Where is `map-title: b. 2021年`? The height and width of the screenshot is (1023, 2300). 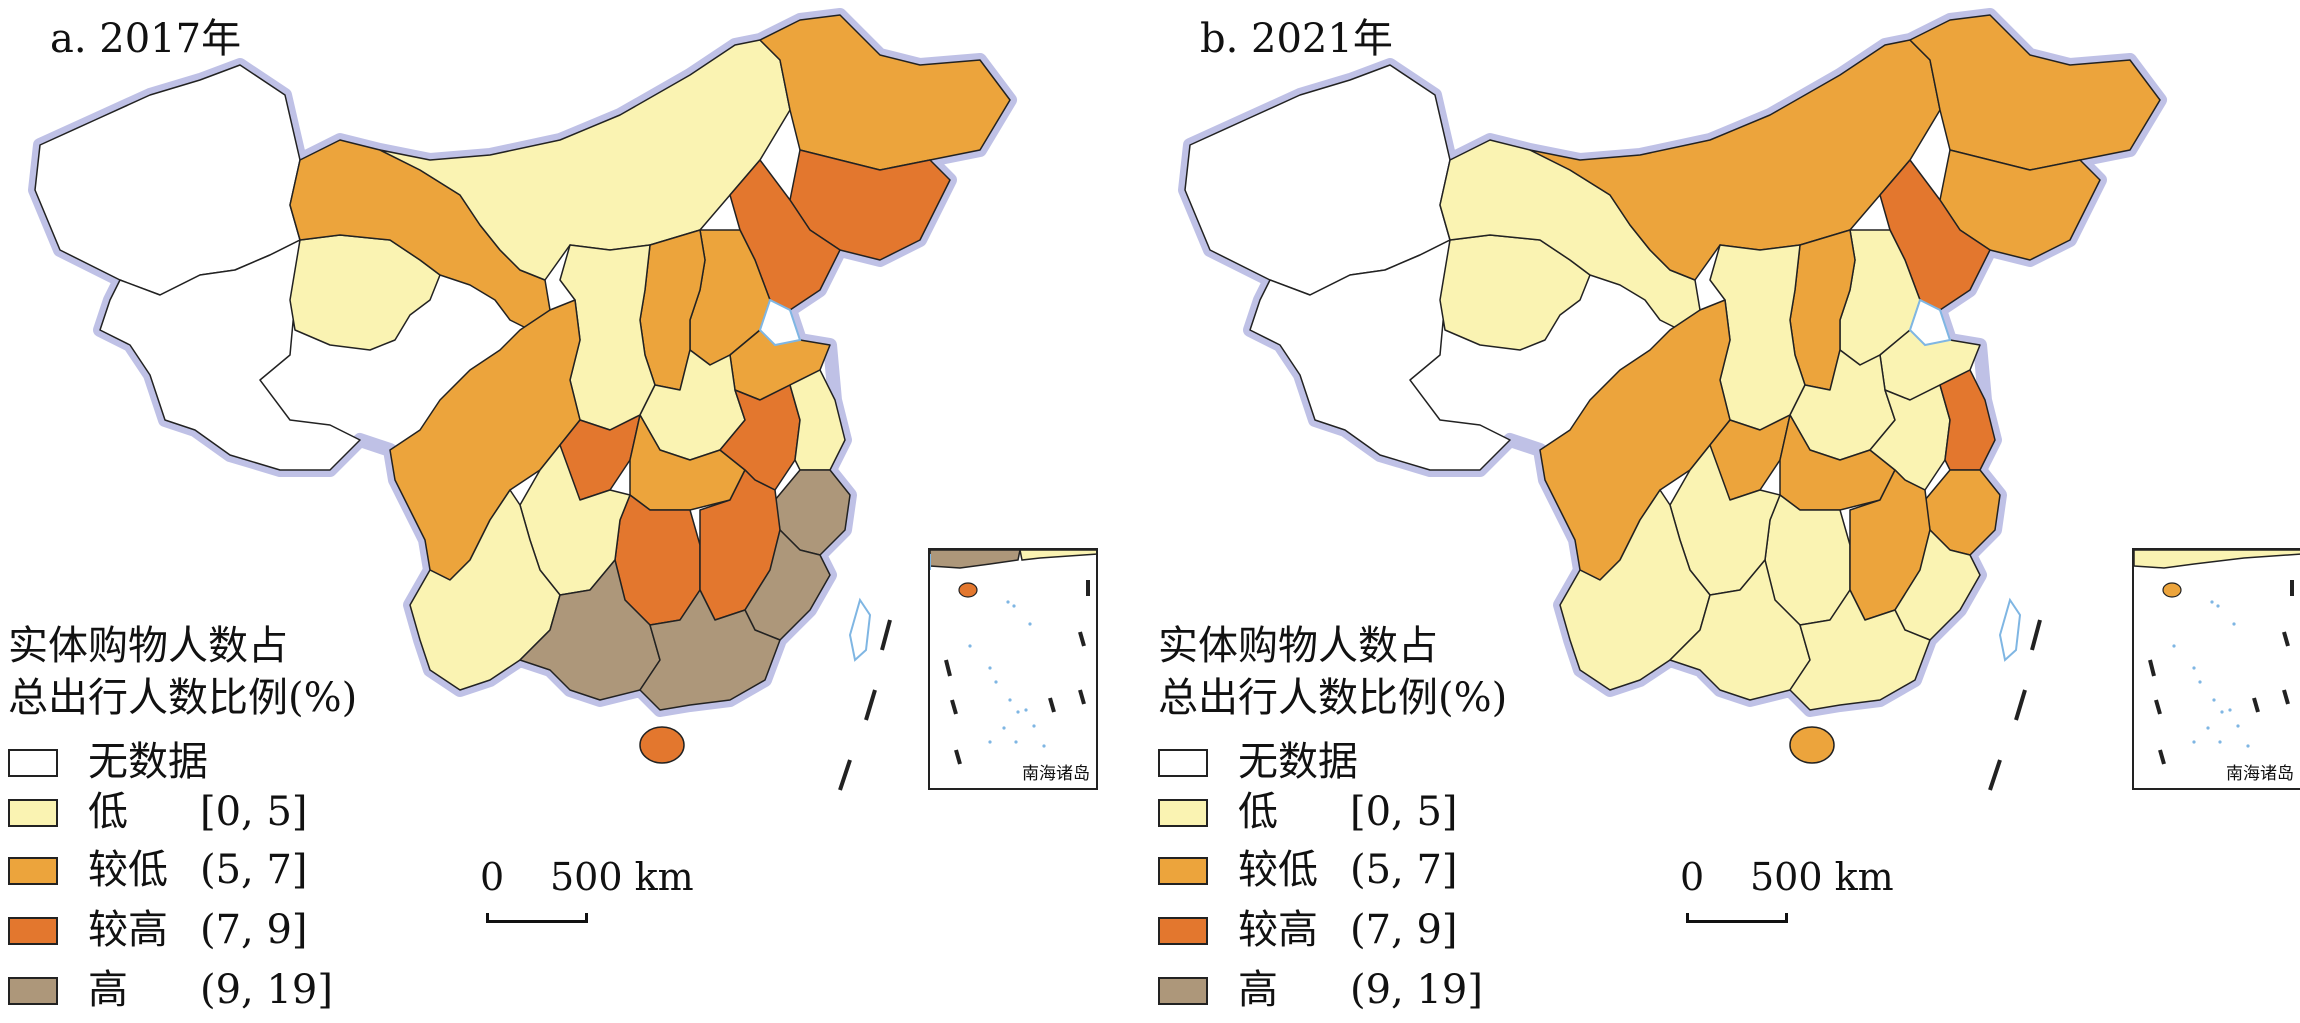 map-title: b. 2021年 is located at coordinates (1296, 39).